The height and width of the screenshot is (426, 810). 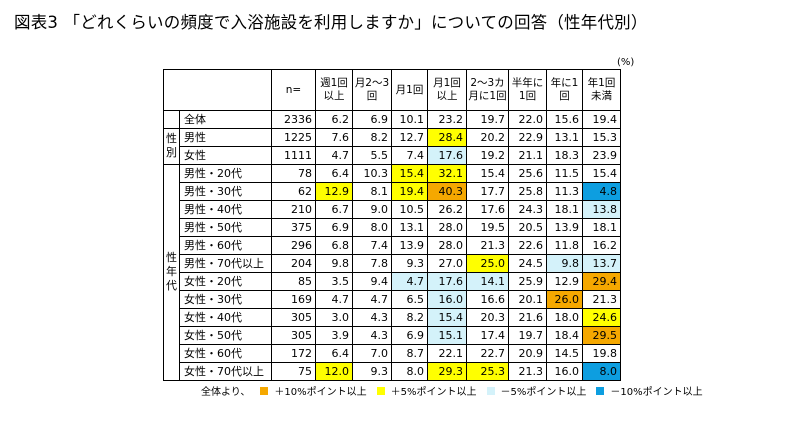 What do you see at coordinates (487, 335) in the screenshot?
I see `value-cell: 17.4` at bounding box center [487, 335].